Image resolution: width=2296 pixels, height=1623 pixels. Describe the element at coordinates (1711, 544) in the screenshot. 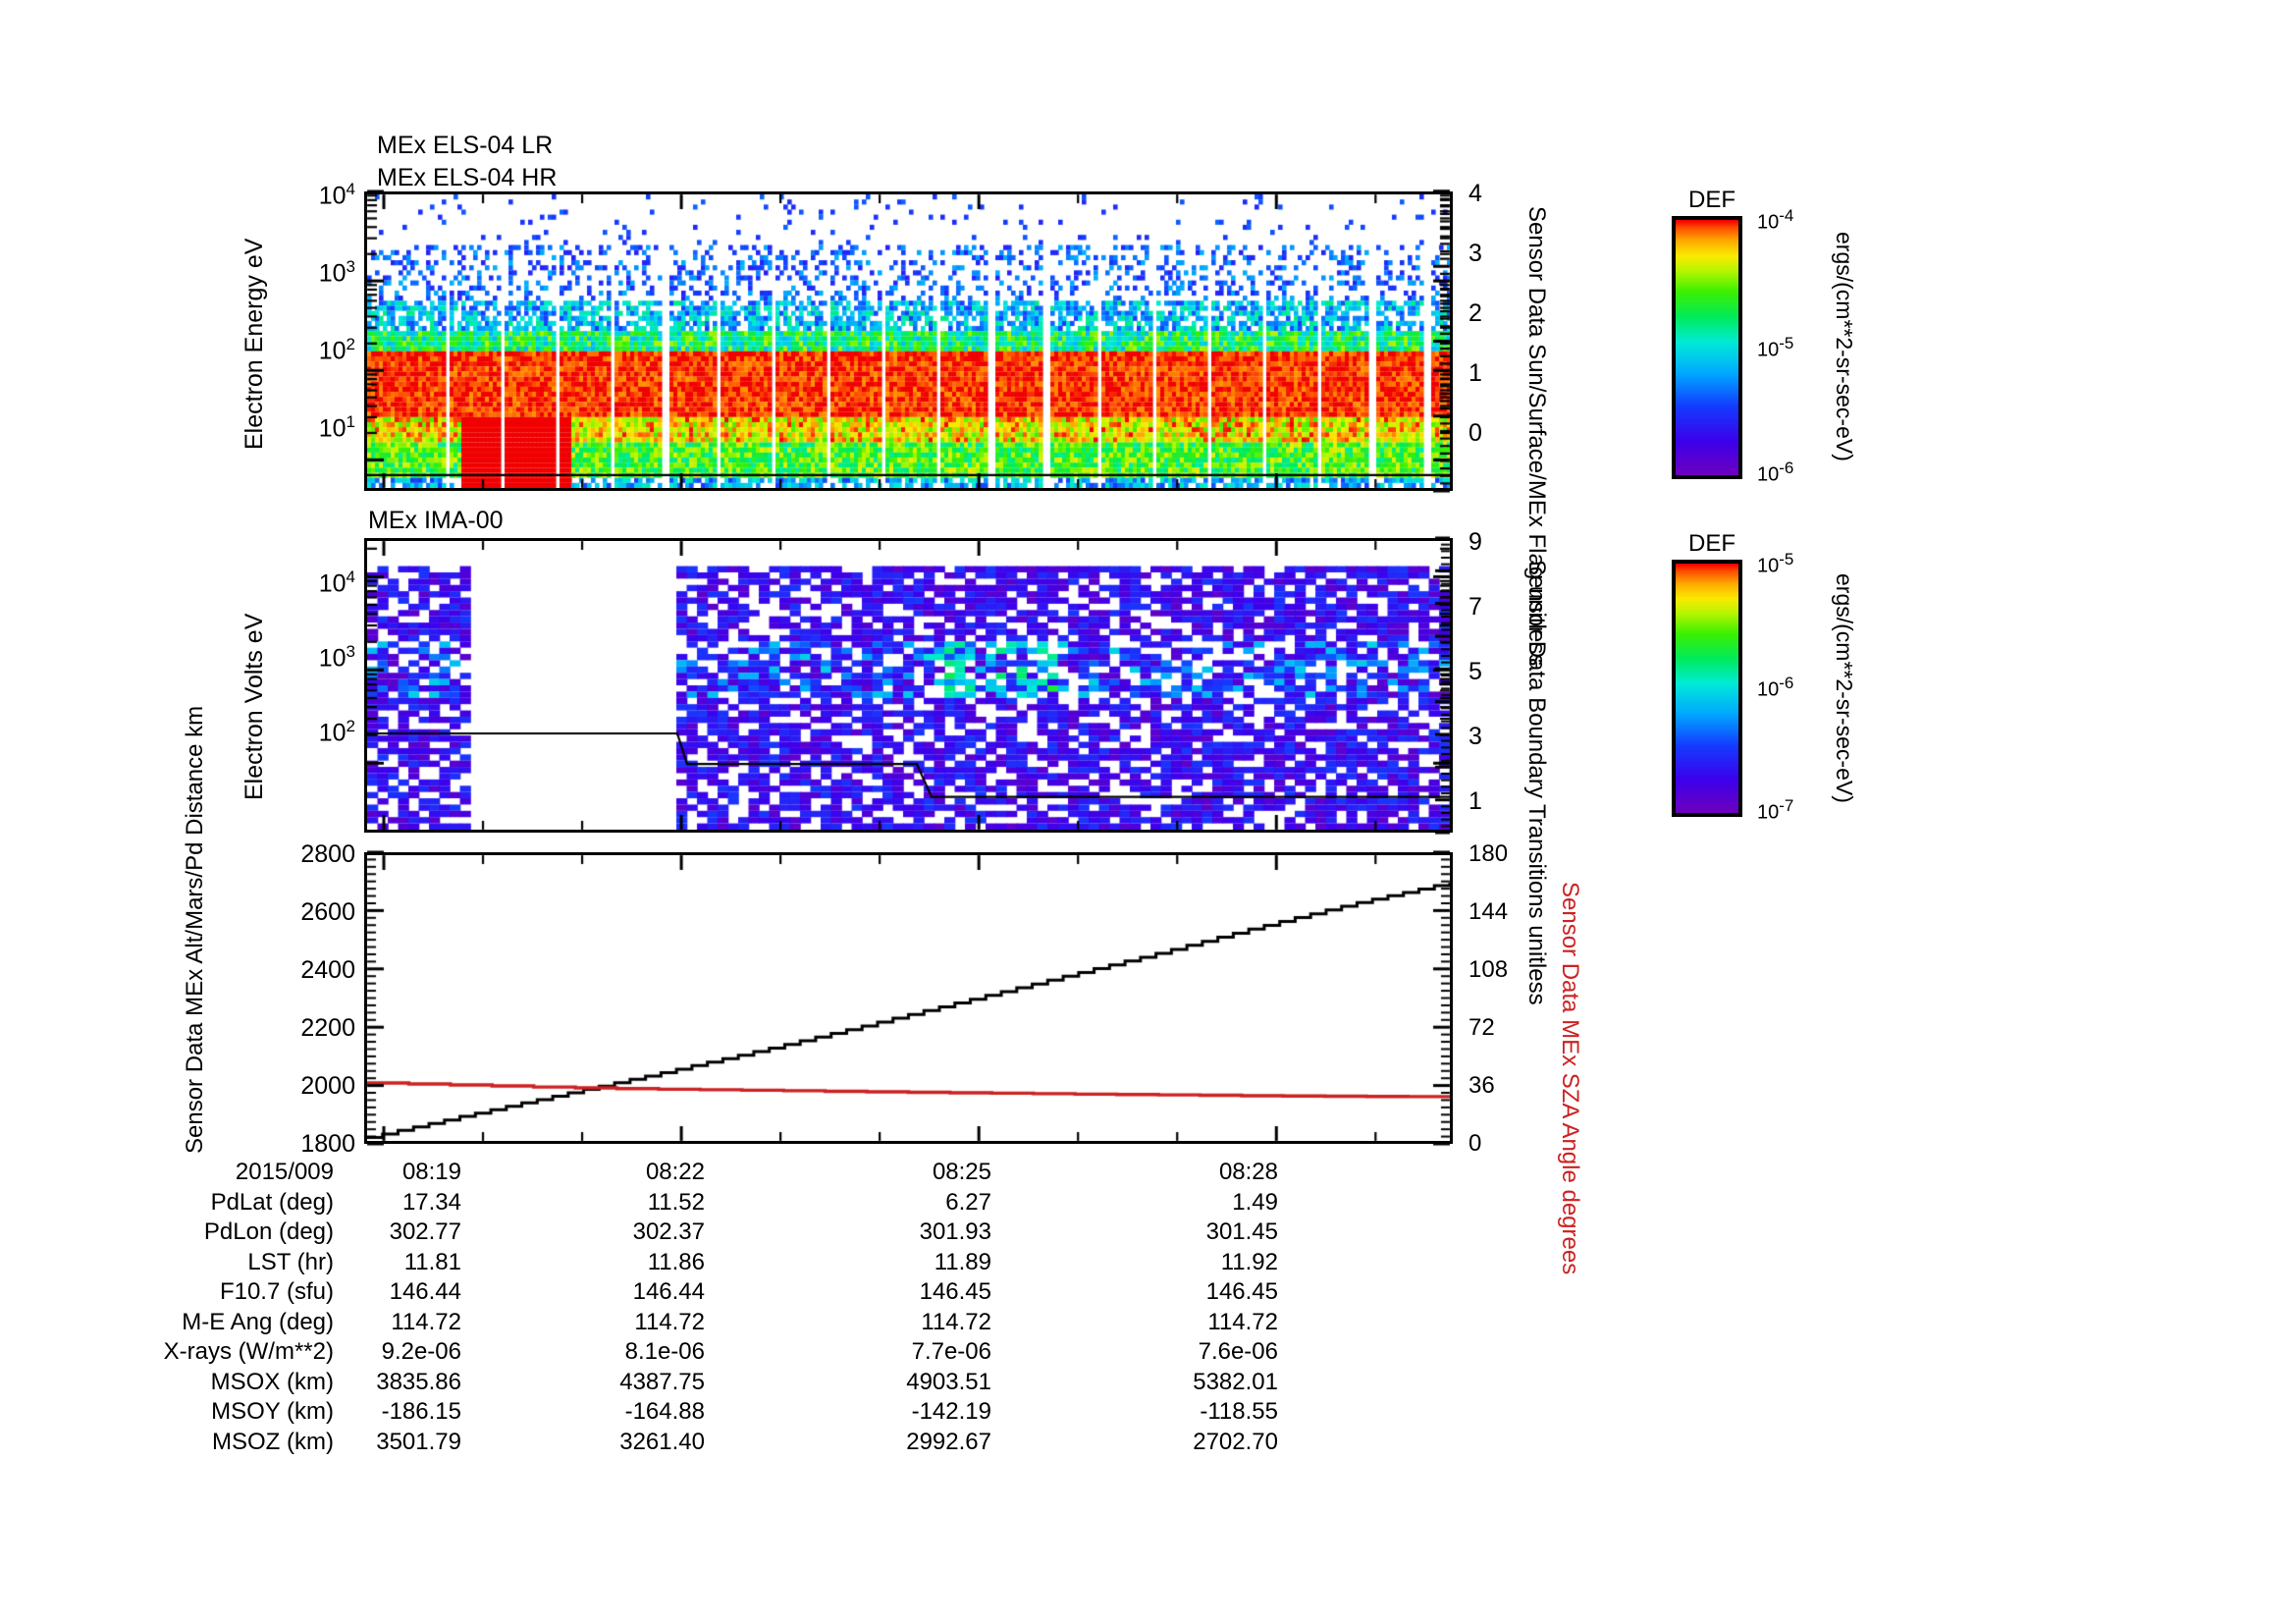

I see `colorbar-2-title: DEF` at that location.